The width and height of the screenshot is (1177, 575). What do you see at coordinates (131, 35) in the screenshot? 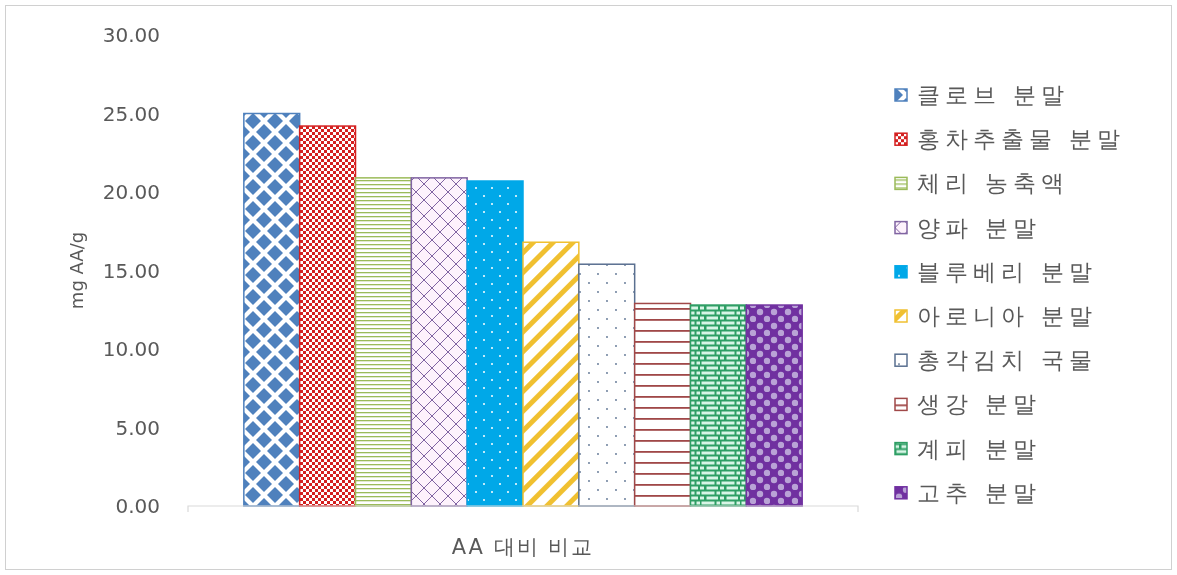
I see `y-tick-label: 30.00` at bounding box center [131, 35].